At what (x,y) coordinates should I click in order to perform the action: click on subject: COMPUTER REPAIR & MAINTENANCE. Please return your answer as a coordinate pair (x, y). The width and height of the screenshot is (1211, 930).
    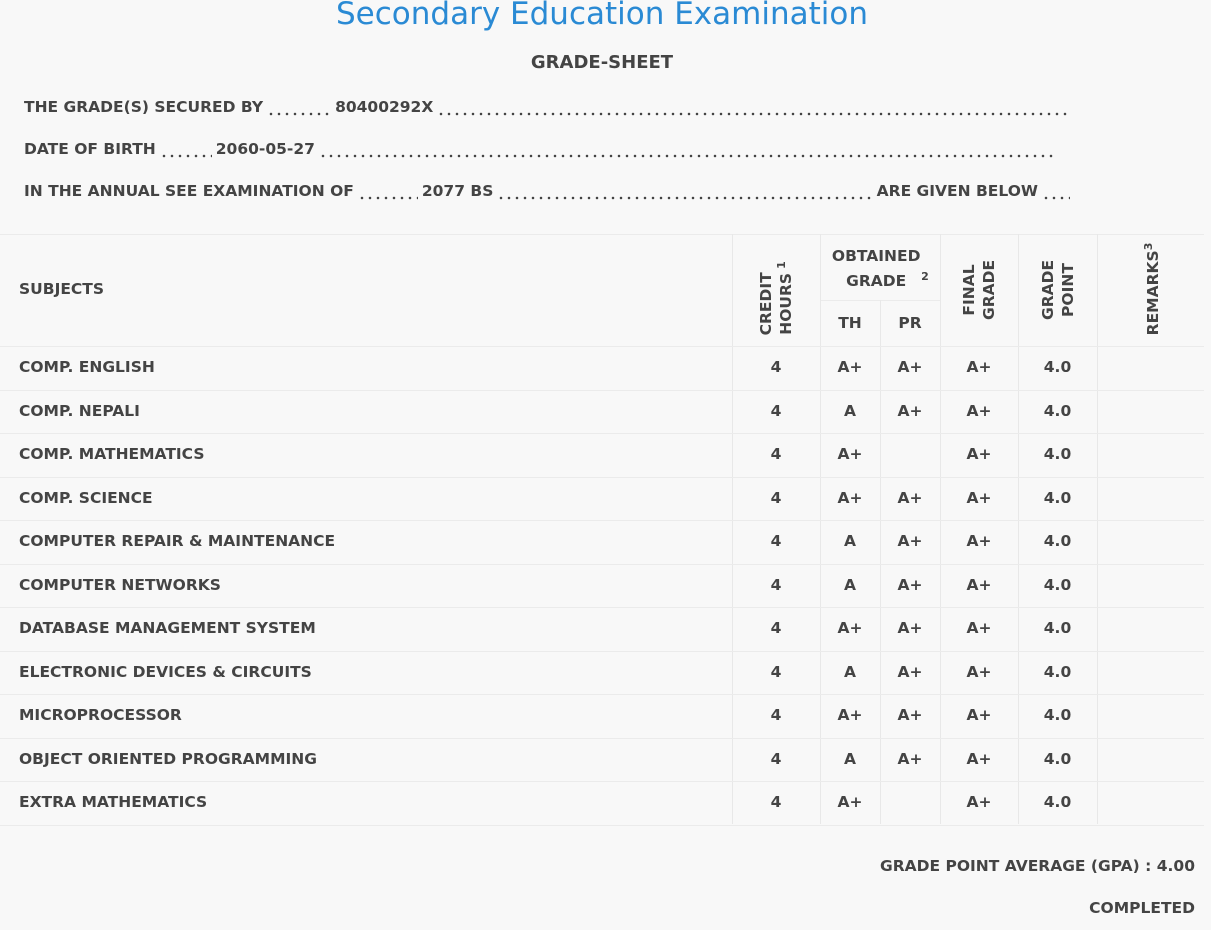
    Looking at the image, I should click on (177, 541).